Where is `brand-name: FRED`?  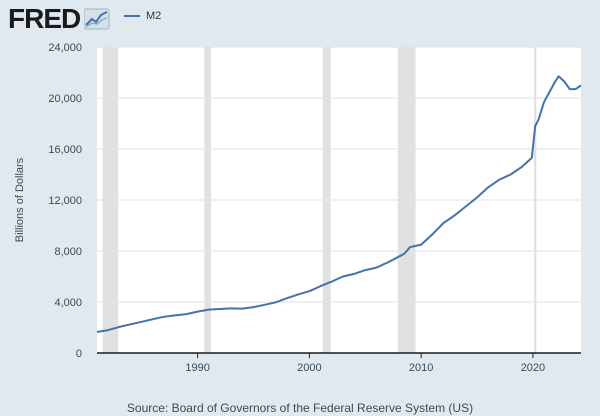 brand-name: FRED is located at coordinates (44, 18).